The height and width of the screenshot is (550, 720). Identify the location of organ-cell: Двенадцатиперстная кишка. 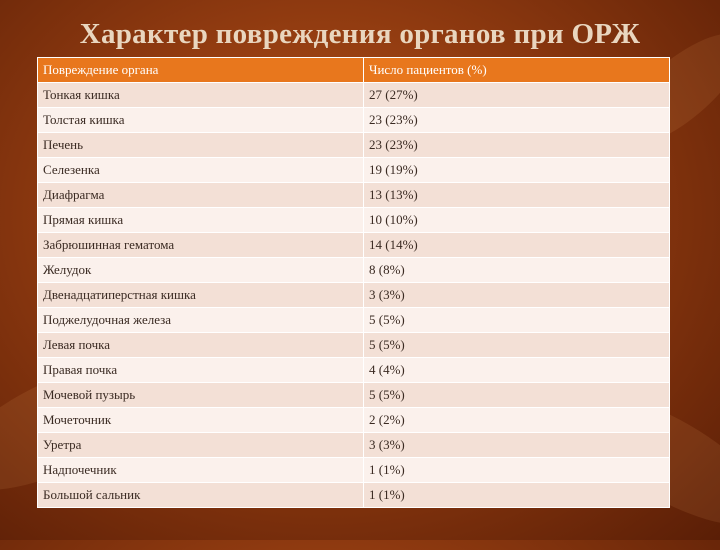
(200, 295).